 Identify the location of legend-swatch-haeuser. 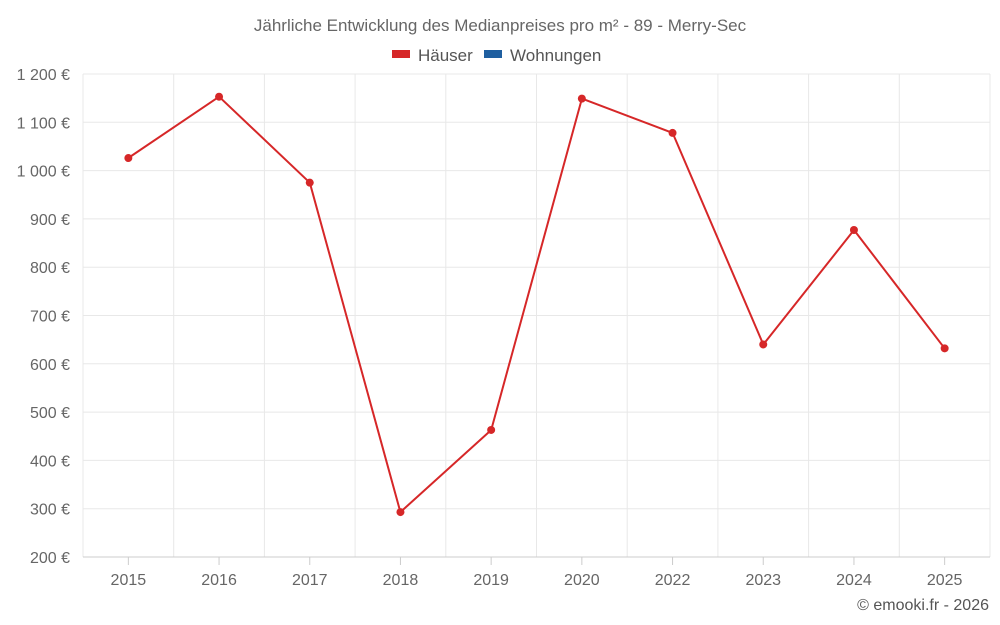
(401, 54).